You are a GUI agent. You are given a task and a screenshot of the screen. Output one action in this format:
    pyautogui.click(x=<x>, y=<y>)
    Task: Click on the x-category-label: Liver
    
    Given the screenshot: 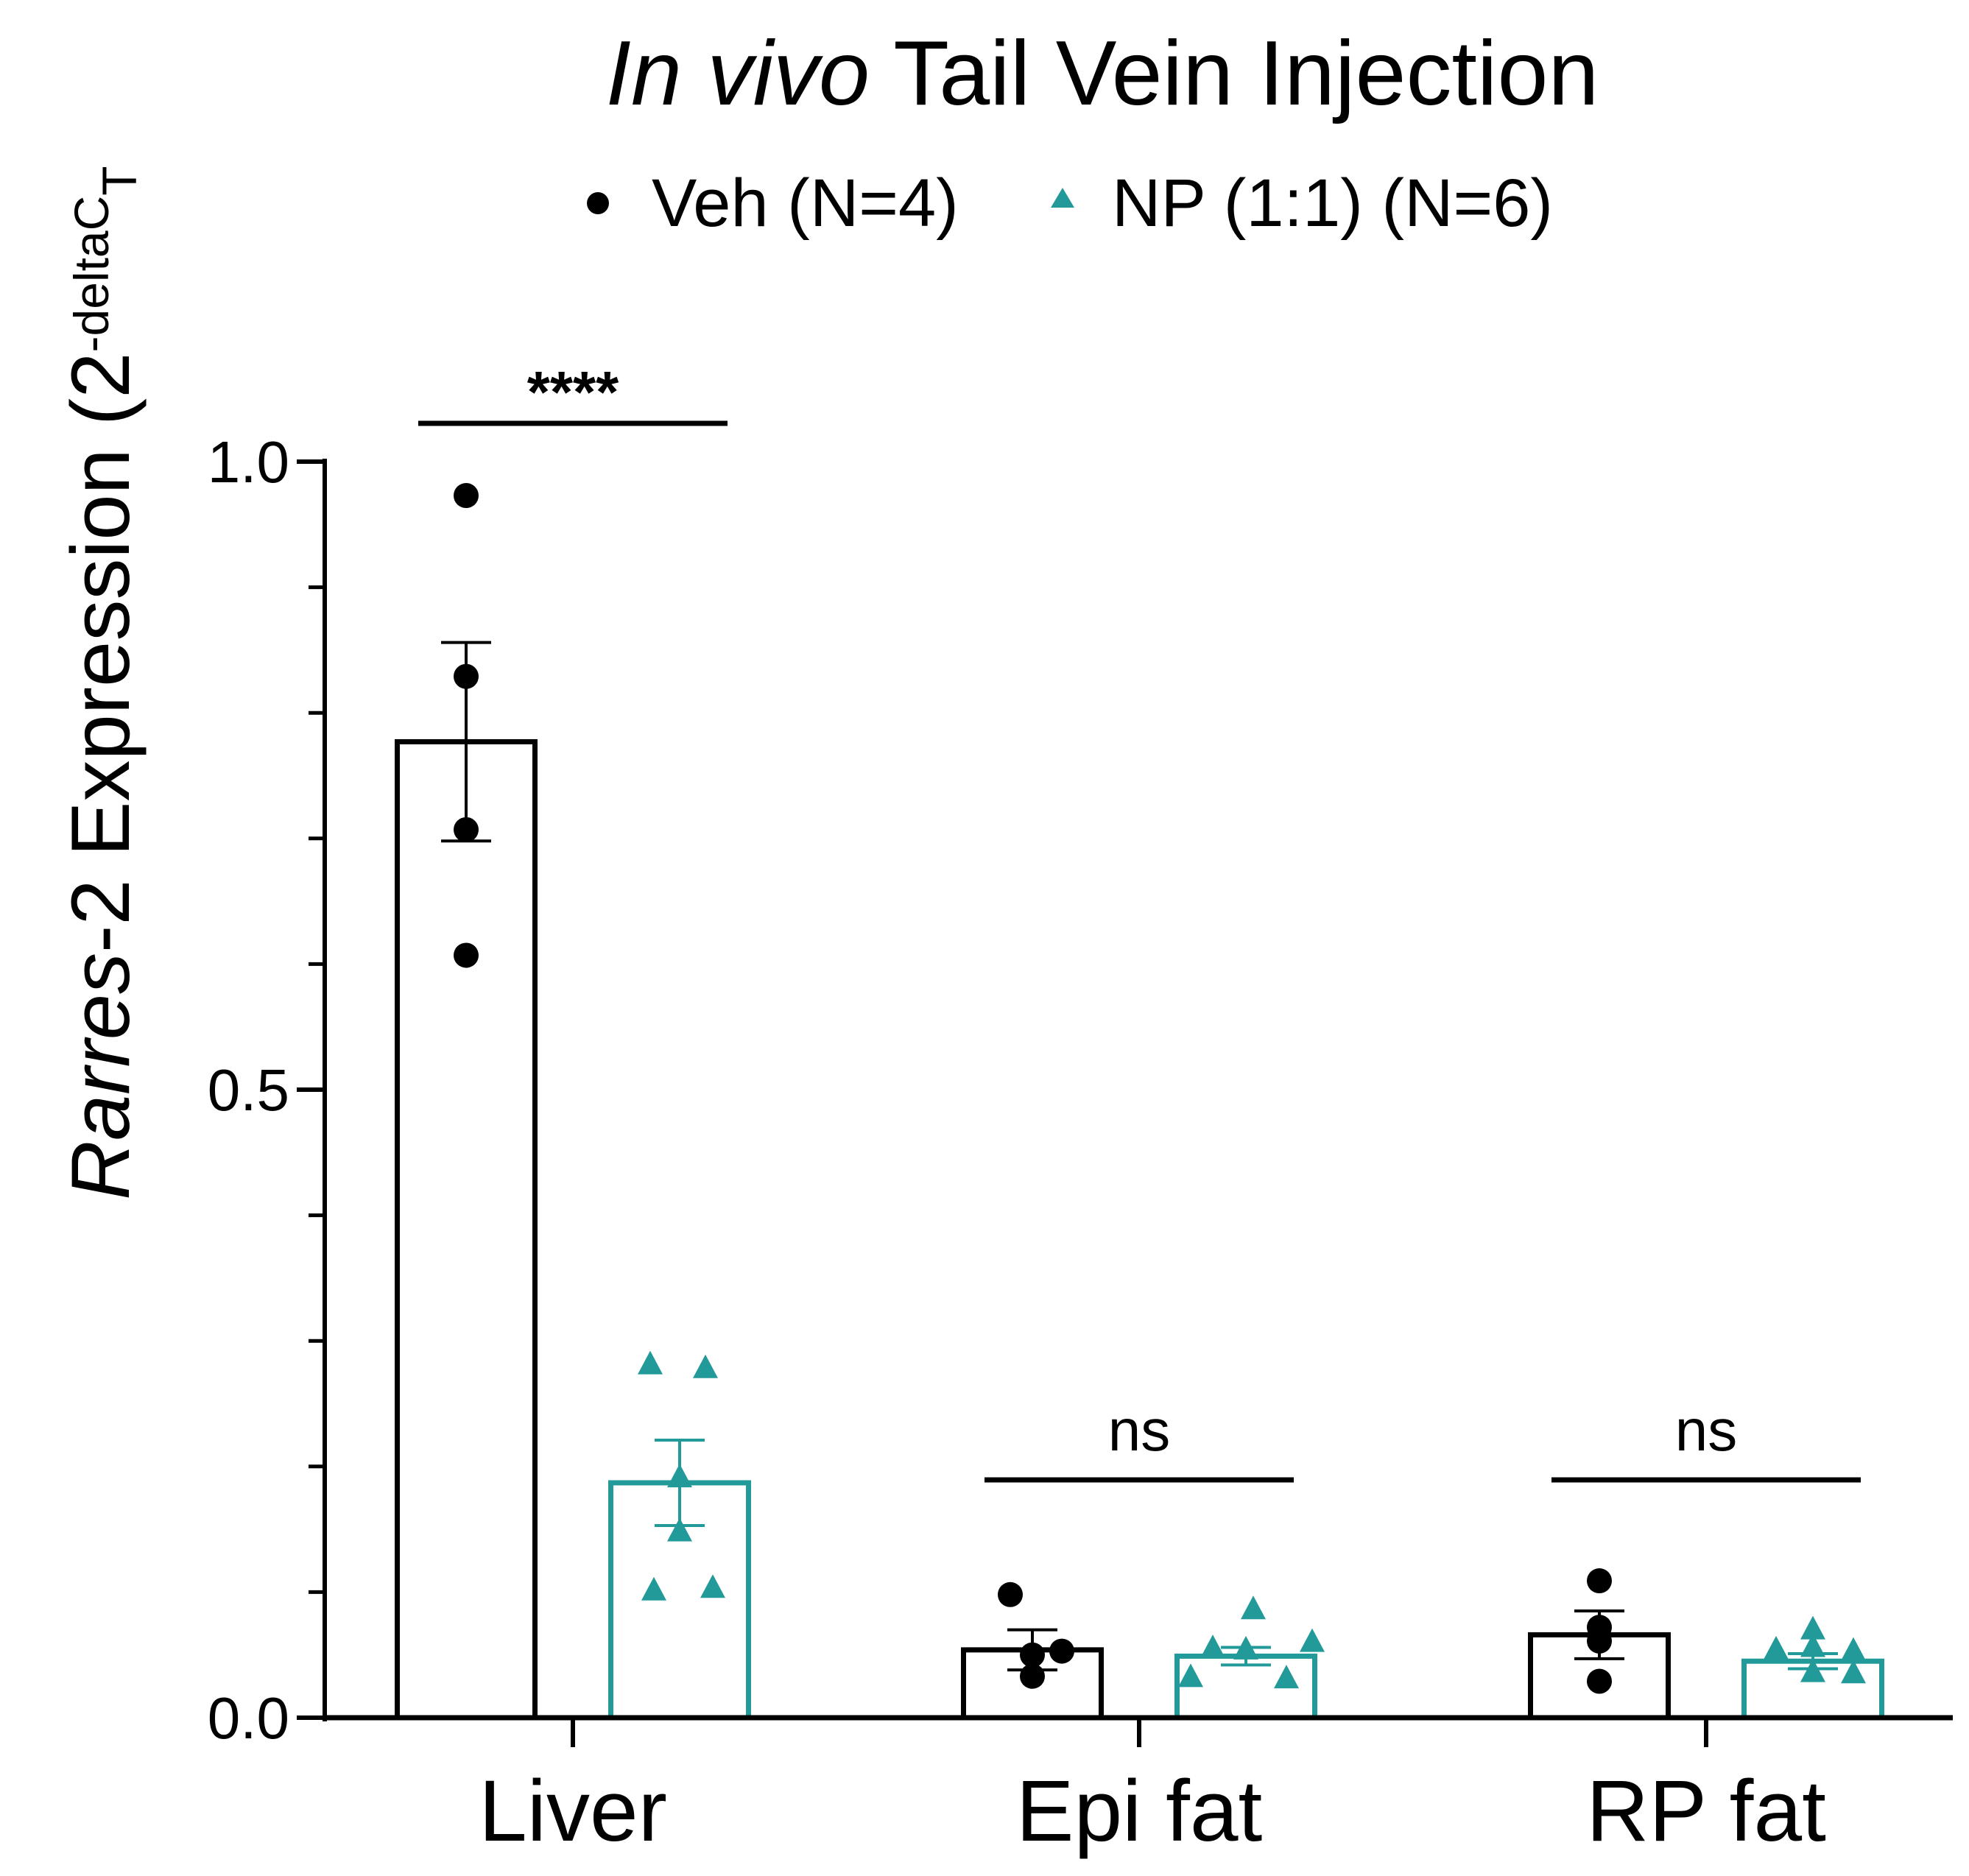 What is the action you would take?
    pyautogui.click(x=573, y=1811)
    